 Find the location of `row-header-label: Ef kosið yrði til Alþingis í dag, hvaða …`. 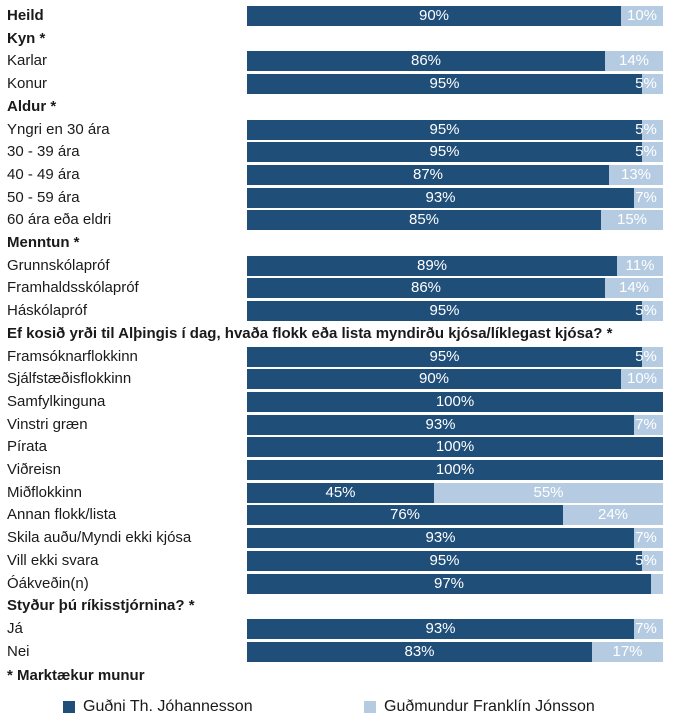

row-header-label: Ef kosið yrði til Alþingis í dag, hvaða … is located at coordinates (310, 333).